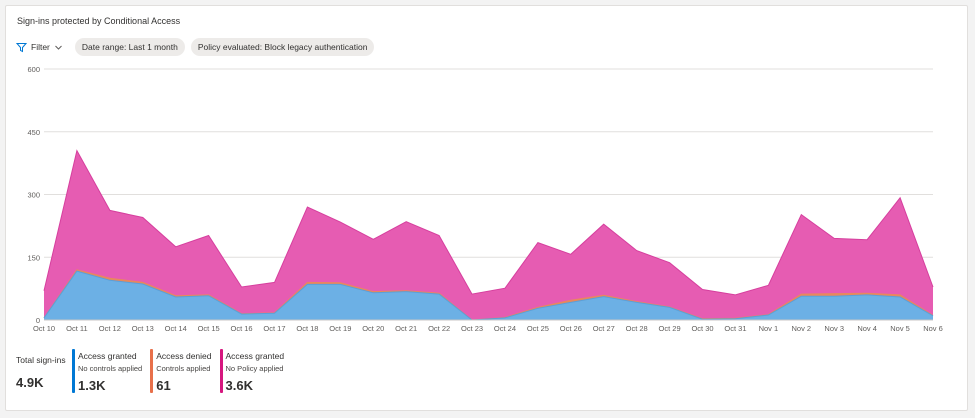 The image size is (975, 418). I want to click on x-tick-label: Oct 22, so click(439, 328).